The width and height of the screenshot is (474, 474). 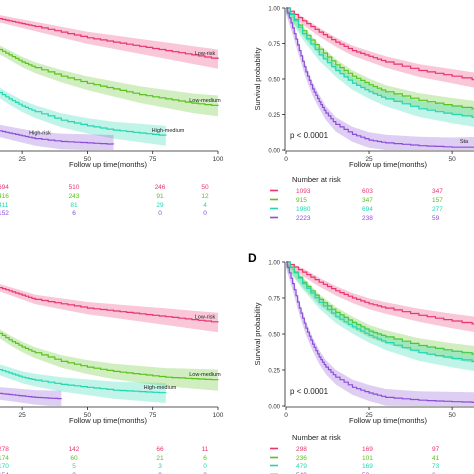 What do you see at coordinates (367, 218) in the screenshot?
I see `risk-table-cell: 238` at bounding box center [367, 218].